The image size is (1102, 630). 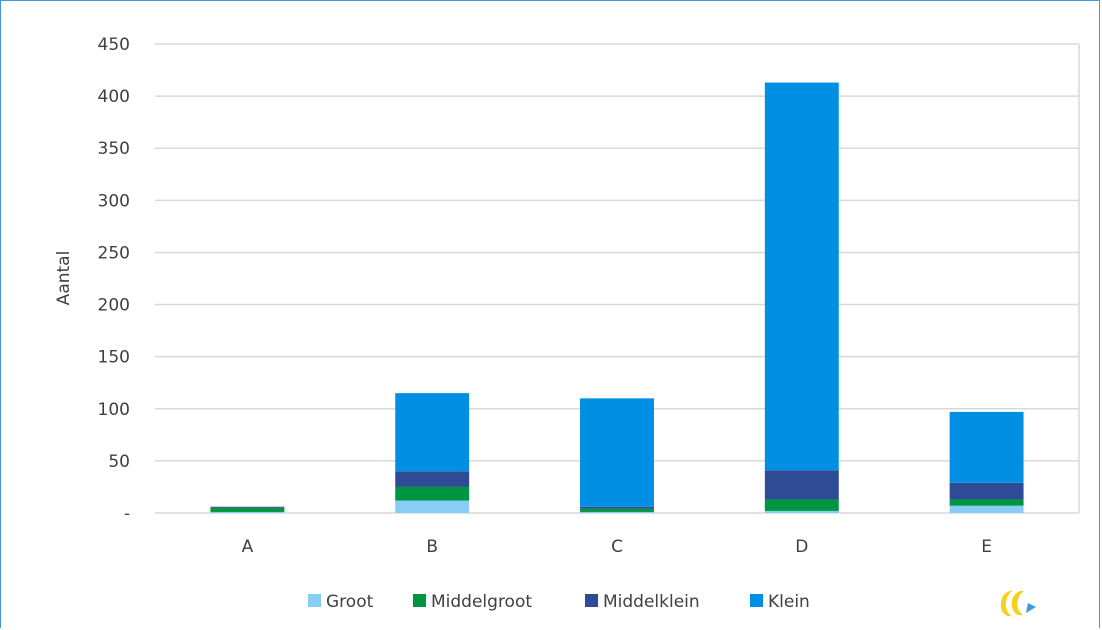 I want to click on x-tick-label: C, so click(x=617, y=547).